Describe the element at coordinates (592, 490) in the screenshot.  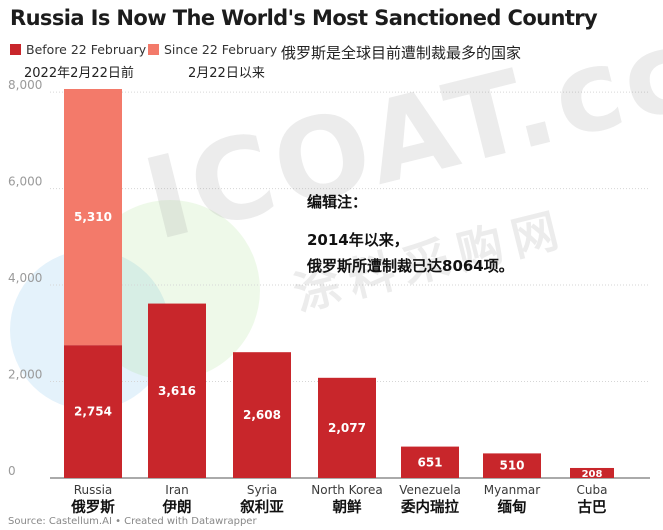
I see `x-tick-label: Cuba` at that location.